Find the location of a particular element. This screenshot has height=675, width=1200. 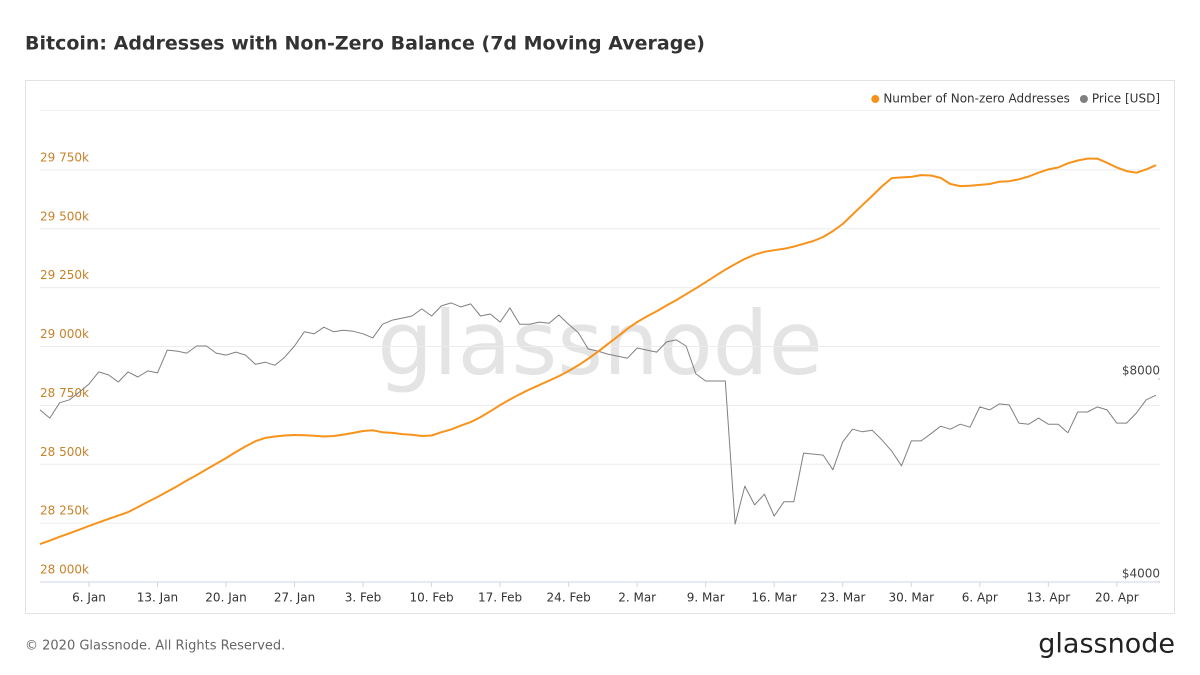

y-tick-label: 29 250k is located at coordinates (64, 275).